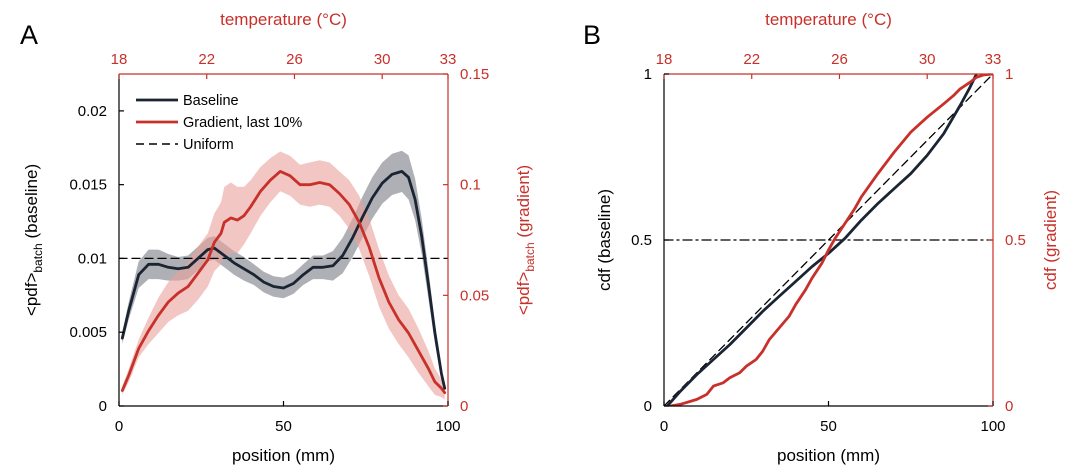 The width and height of the screenshot is (1073, 473). Describe the element at coordinates (474, 74) in the screenshot. I see `y-right-tick-label: 0.15` at that location.